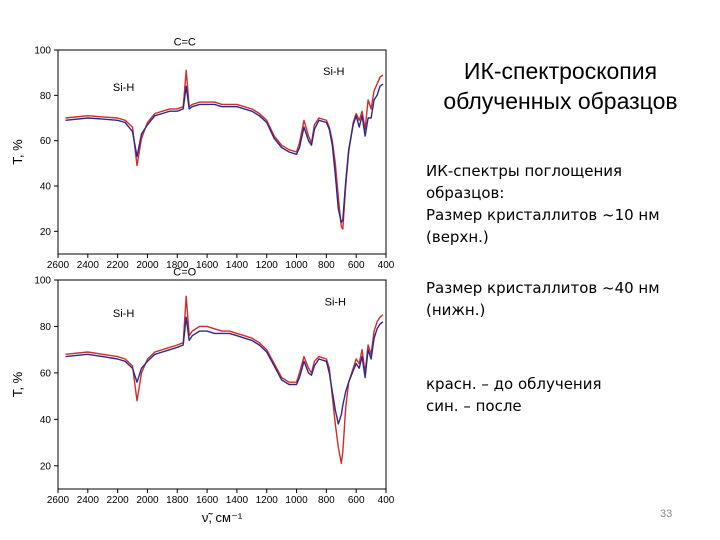 This screenshot has height=540, width=720. Describe the element at coordinates (465, 193) in the screenshot. I see `description-line: образцов:` at that location.